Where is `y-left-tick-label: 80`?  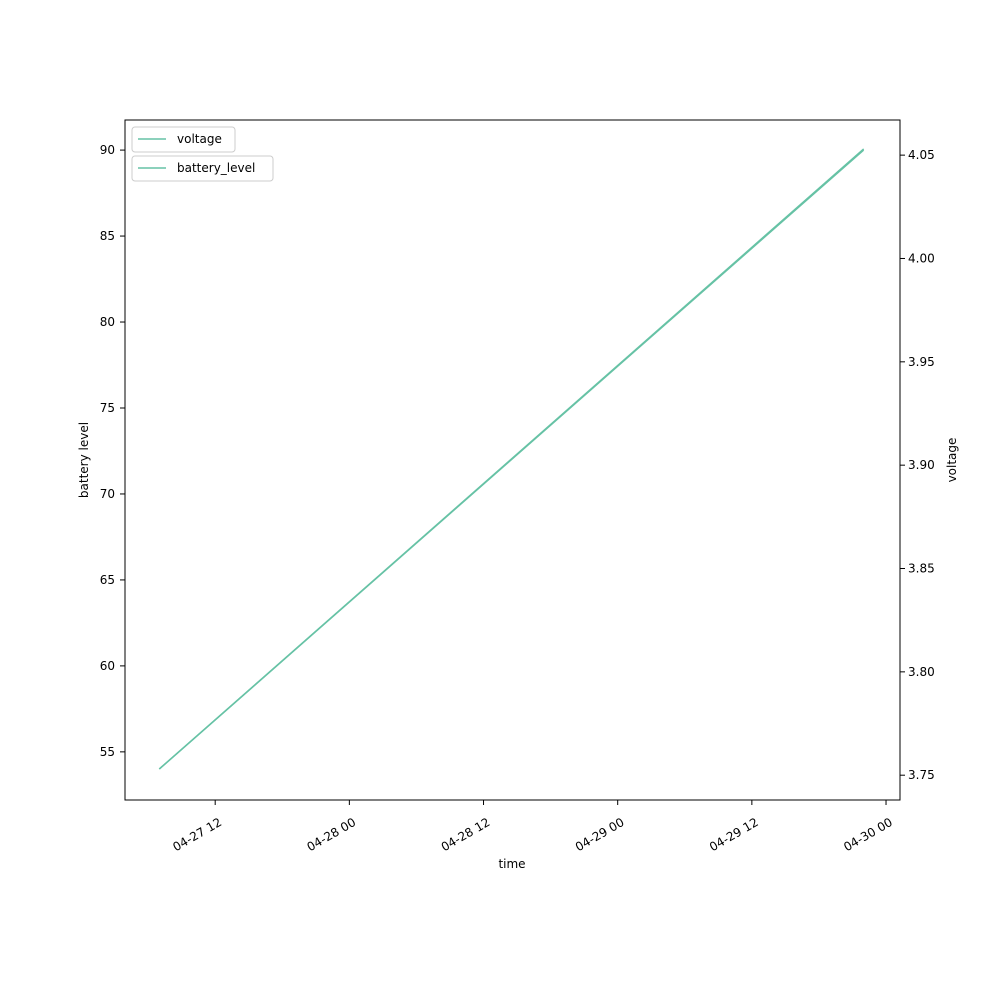 y-left-tick-label: 80 is located at coordinates (107, 322).